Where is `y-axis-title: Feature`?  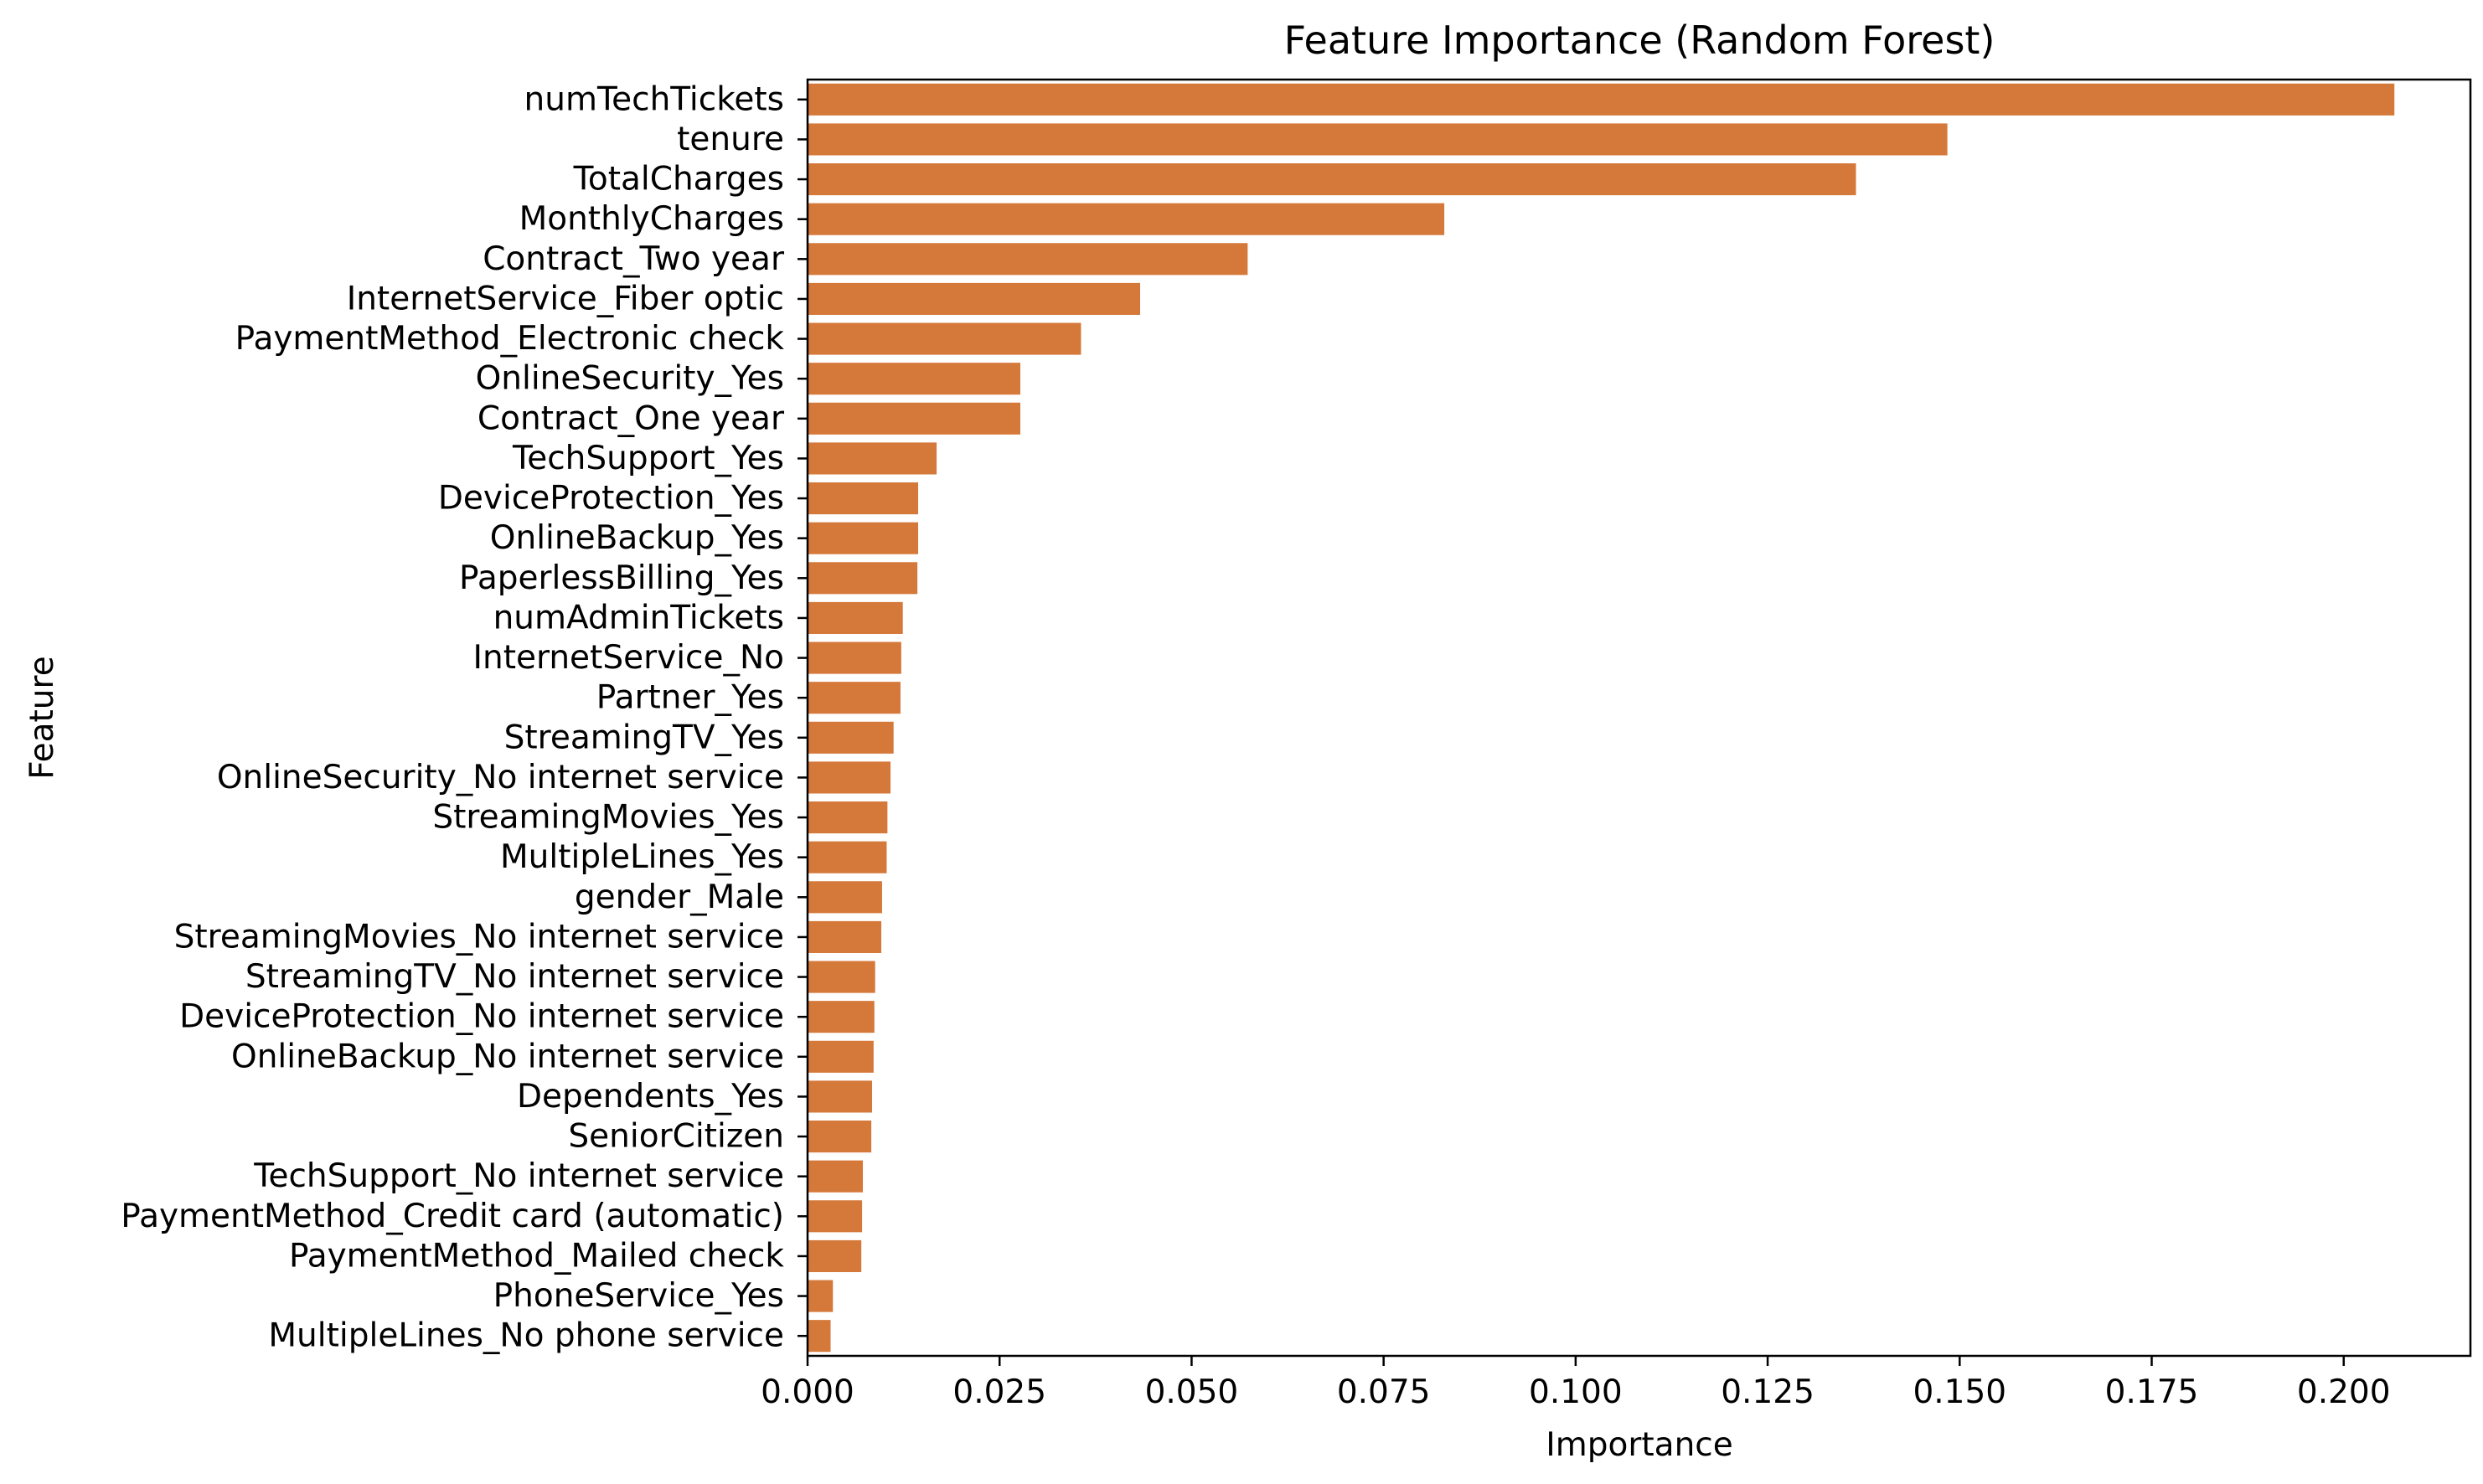 y-axis-title: Feature is located at coordinates (42, 717).